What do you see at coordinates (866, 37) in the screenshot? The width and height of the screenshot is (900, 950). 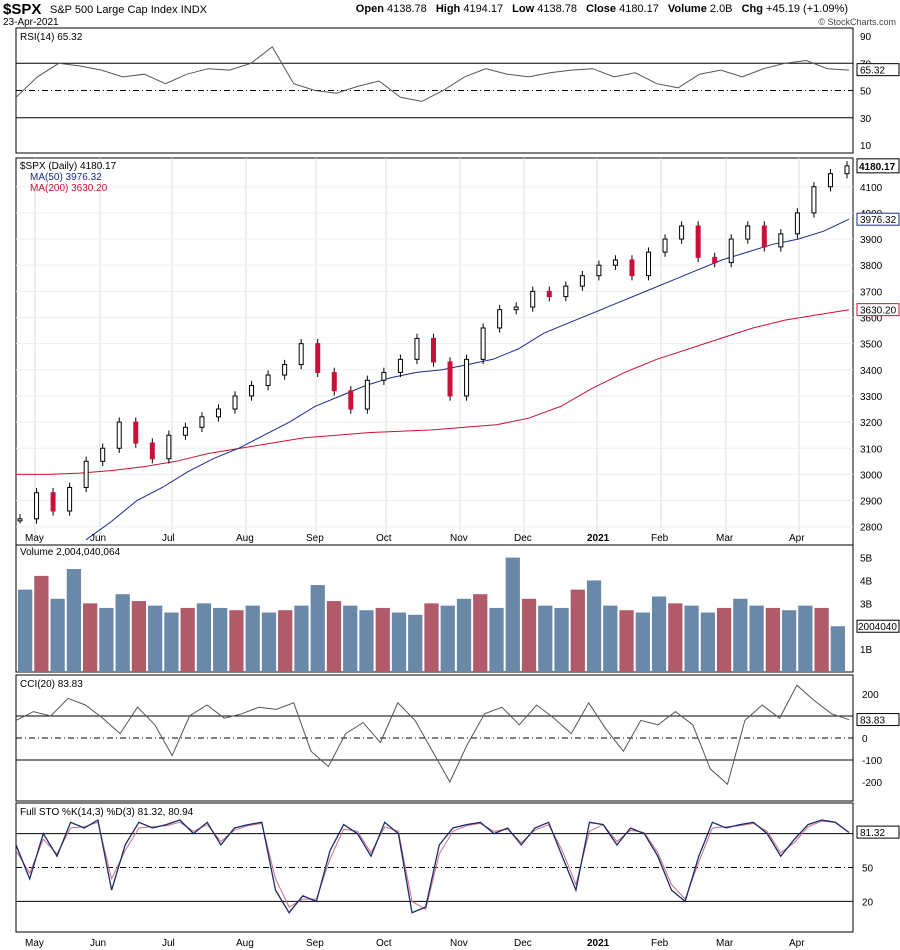 I see `rsi-tick-label: 90` at bounding box center [866, 37].